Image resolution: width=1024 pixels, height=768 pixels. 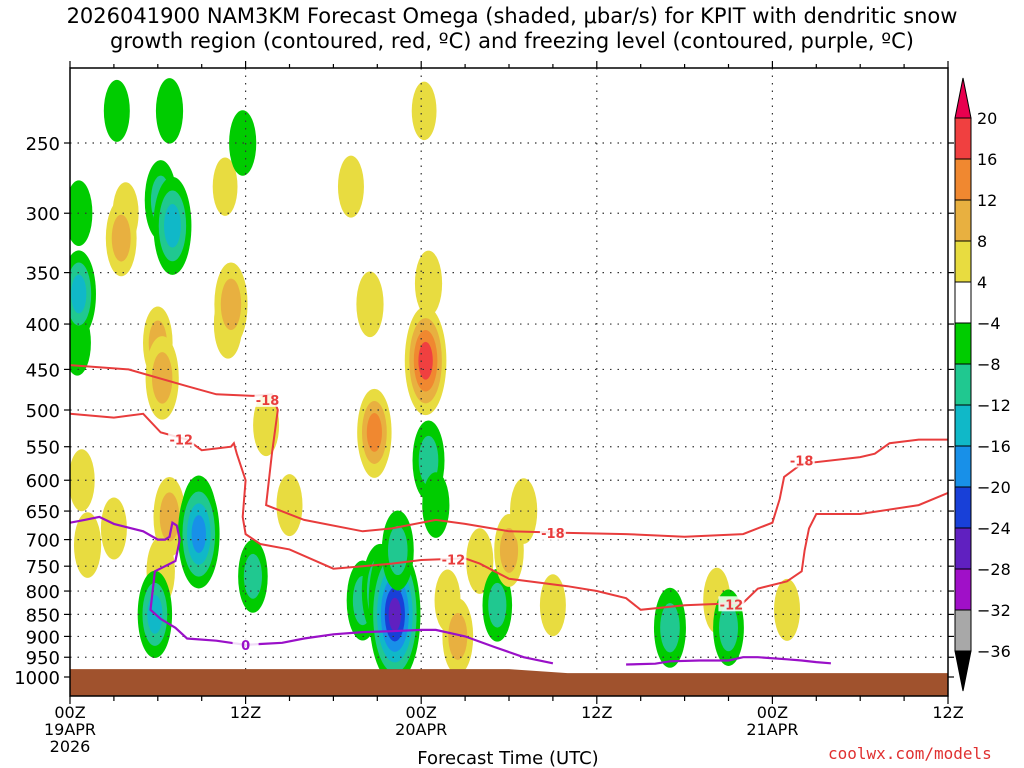 I want to click on colorbar: 20 16 12 8 4 −4 −8 −12 −16 −20 −24 −28 −32 −36, so click(x=982, y=384).